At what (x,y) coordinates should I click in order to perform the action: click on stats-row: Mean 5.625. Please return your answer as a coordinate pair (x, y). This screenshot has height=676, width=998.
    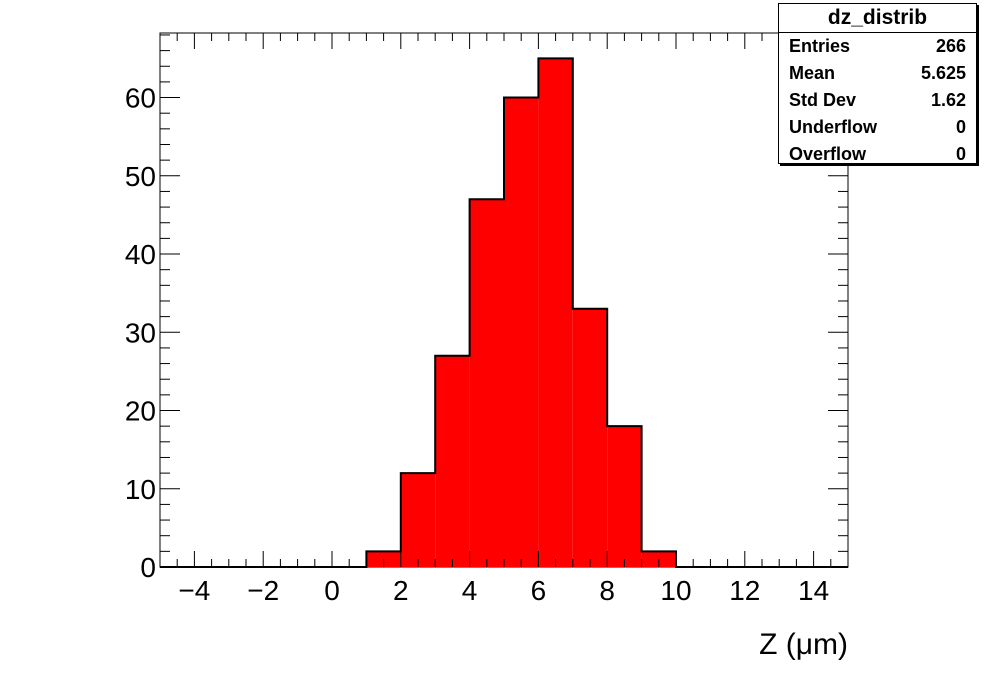
    Looking at the image, I should click on (877, 73).